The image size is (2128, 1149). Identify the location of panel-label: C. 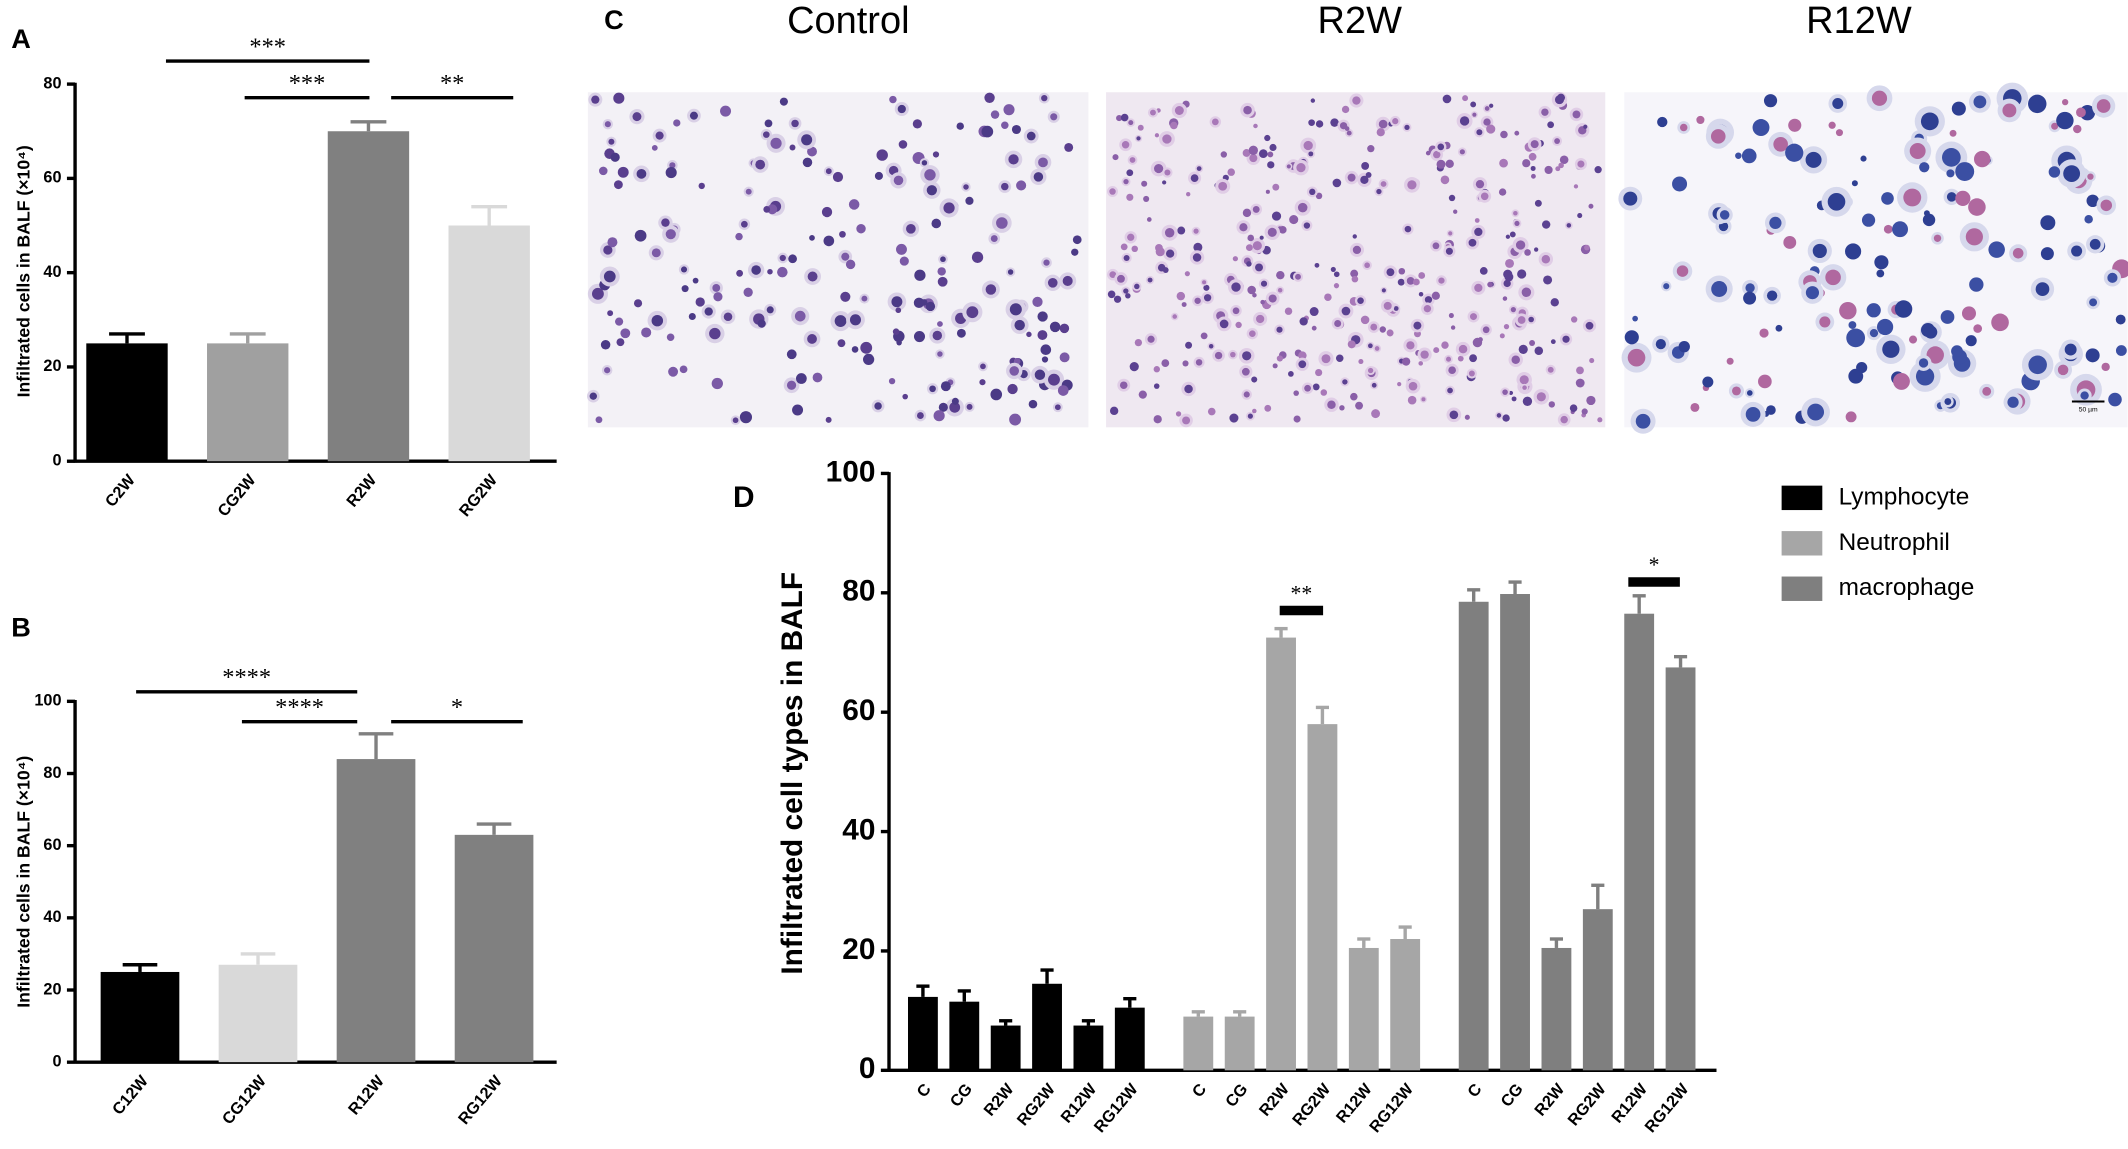
(614, 19).